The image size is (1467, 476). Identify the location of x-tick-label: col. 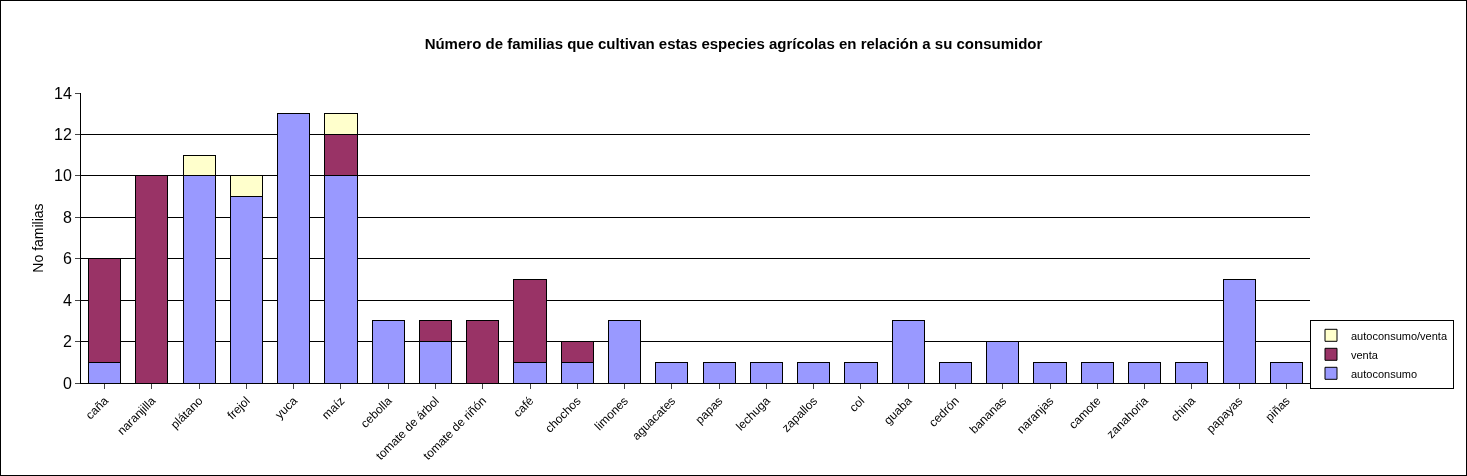
(857, 404).